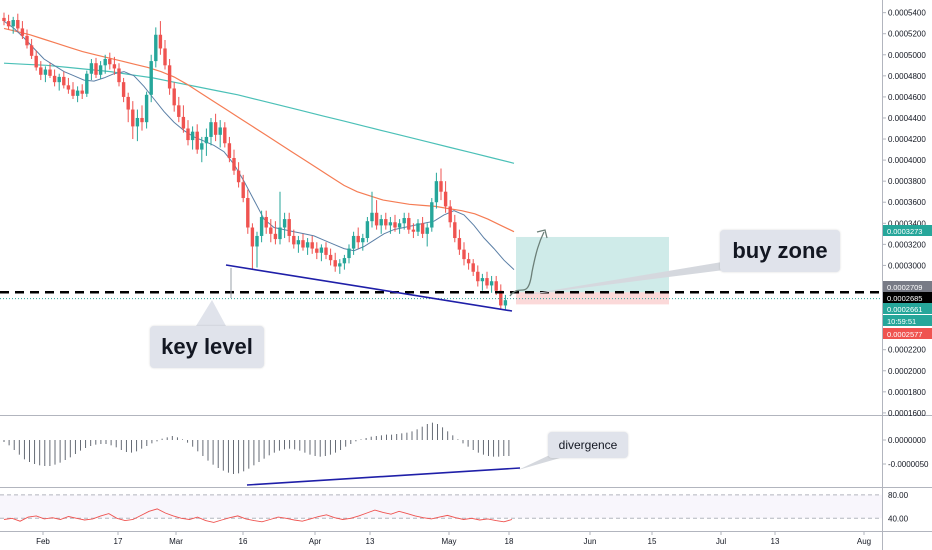 This screenshot has width=932, height=550. Describe the element at coordinates (453, 538) in the screenshot. I see `date-axis: Feb 17 Mar 16 Apr 13 May 18 Jun 15 Jul 13 Aug` at that location.